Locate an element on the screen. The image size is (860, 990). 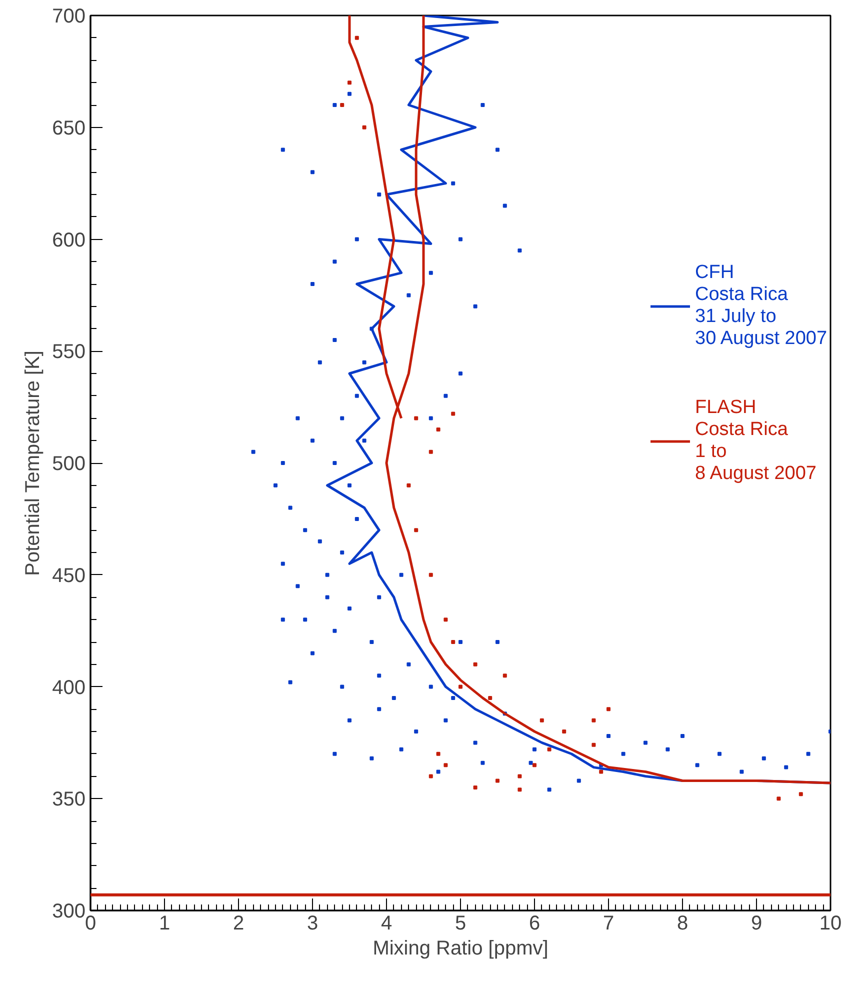
legend-label: FLASH Costa Rica 1 to 8 August 2007 is located at coordinates (755, 441).